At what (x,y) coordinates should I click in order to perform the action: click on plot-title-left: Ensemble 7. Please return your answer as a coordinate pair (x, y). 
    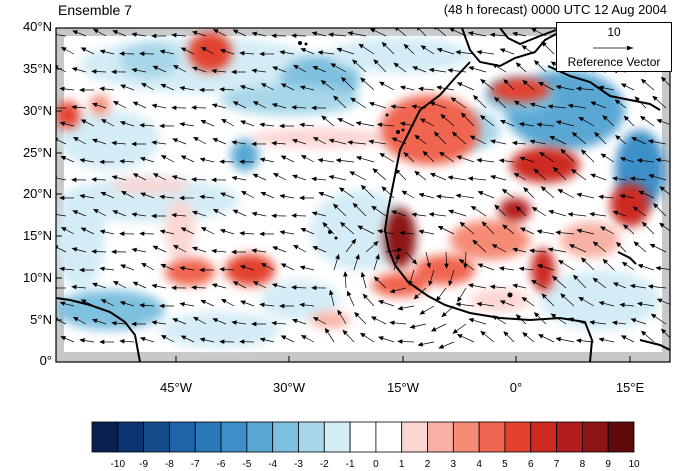
    Looking at the image, I should click on (95, 10).